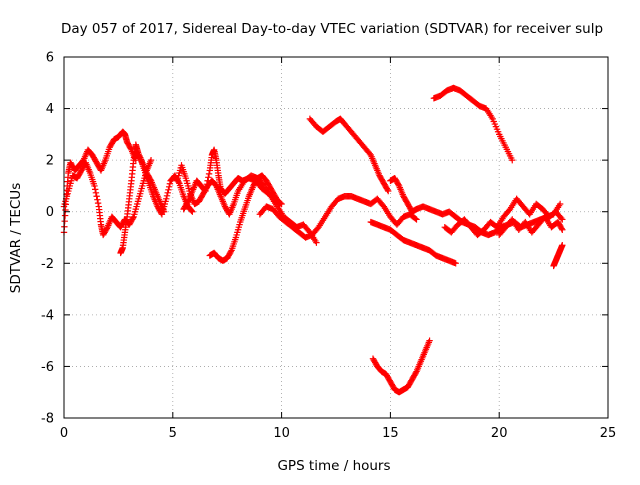 The image size is (640, 485). What do you see at coordinates (558, 256) in the screenshot?
I see `series-trace-p` at bounding box center [558, 256].